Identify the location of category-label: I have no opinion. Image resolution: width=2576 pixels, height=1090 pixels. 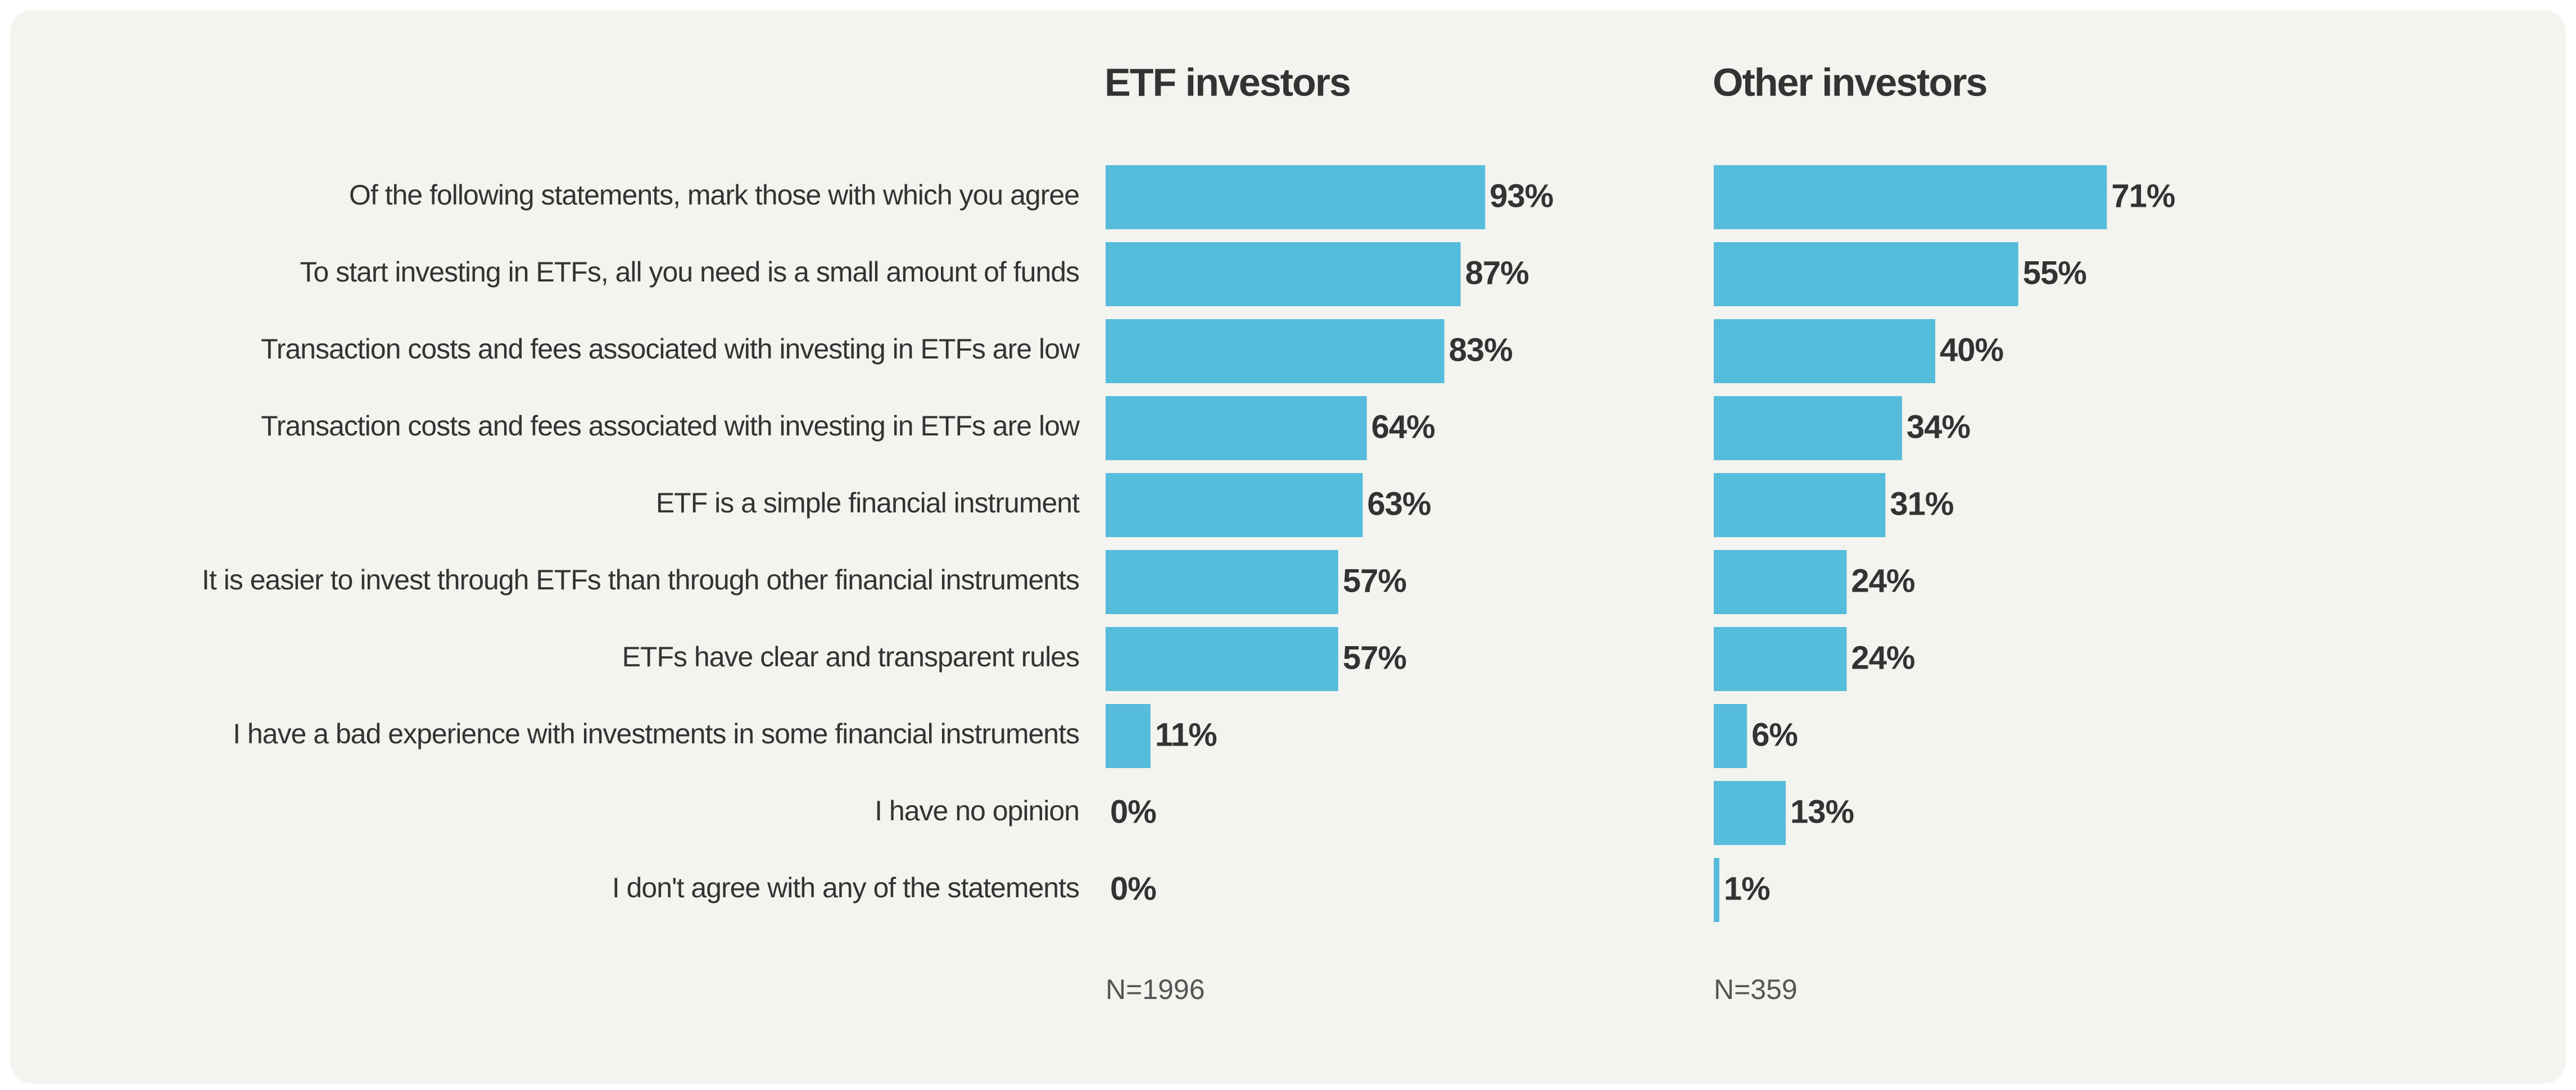
(977, 810).